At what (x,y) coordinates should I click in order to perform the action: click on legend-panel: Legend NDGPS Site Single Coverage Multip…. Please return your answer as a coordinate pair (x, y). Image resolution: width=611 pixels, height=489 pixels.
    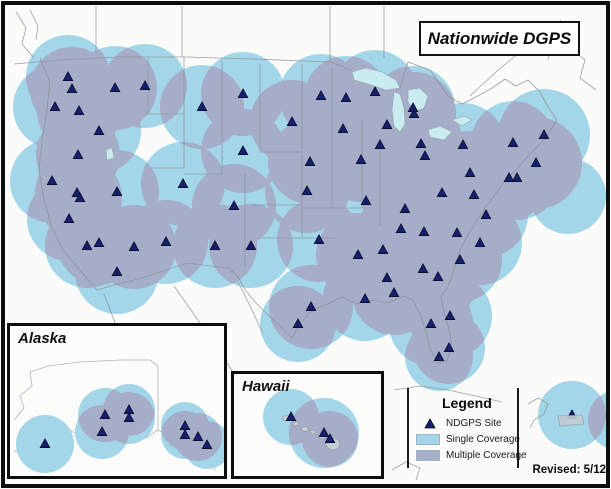
    Looking at the image, I should click on (467, 428).